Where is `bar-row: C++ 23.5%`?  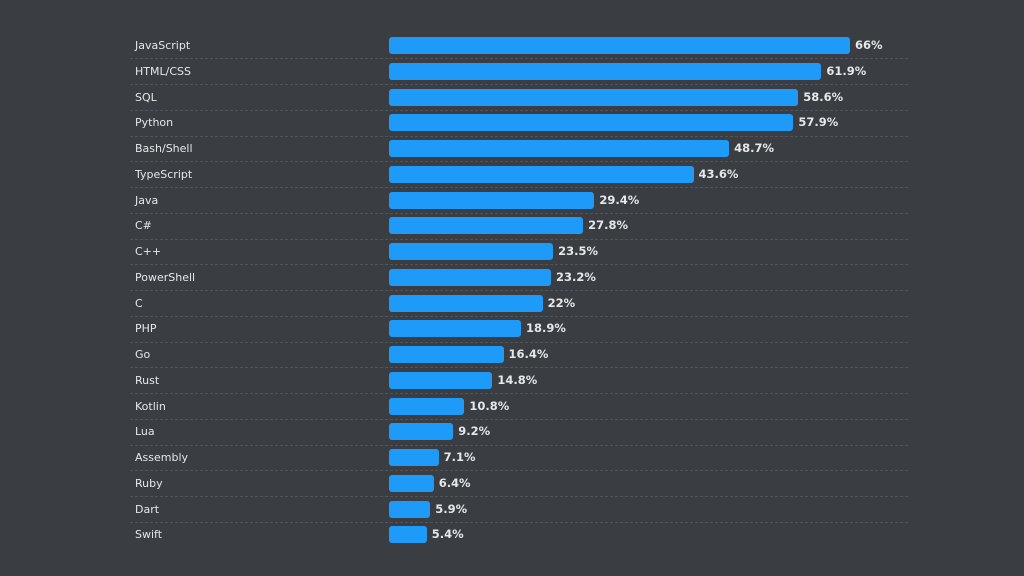 bar-row: C++ 23.5% is located at coordinates (519, 252).